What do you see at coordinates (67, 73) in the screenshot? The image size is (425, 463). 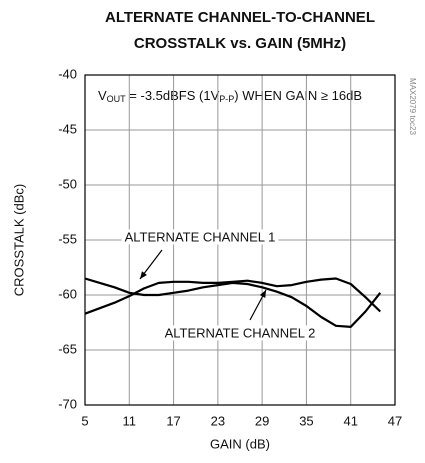 I see `y-tick-label: -40` at bounding box center [67, 73].